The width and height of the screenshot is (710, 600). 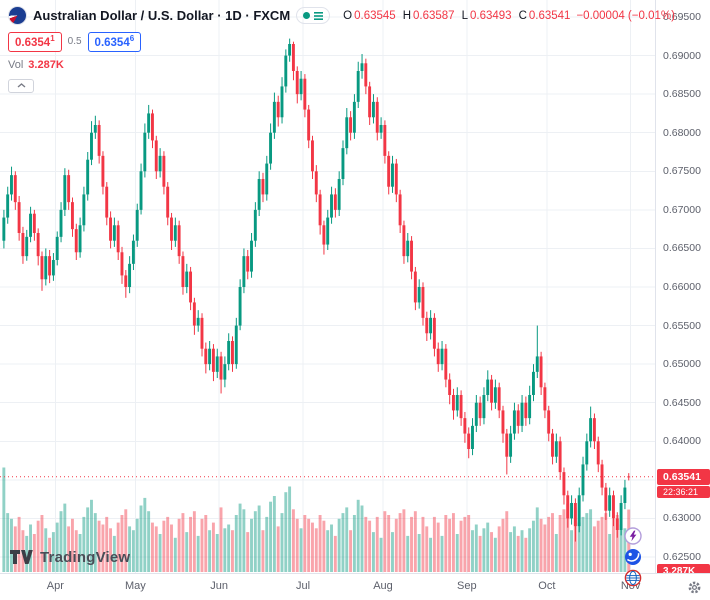 I want to click on bid-price-box: 0.63541, so click(x=35, y=42).